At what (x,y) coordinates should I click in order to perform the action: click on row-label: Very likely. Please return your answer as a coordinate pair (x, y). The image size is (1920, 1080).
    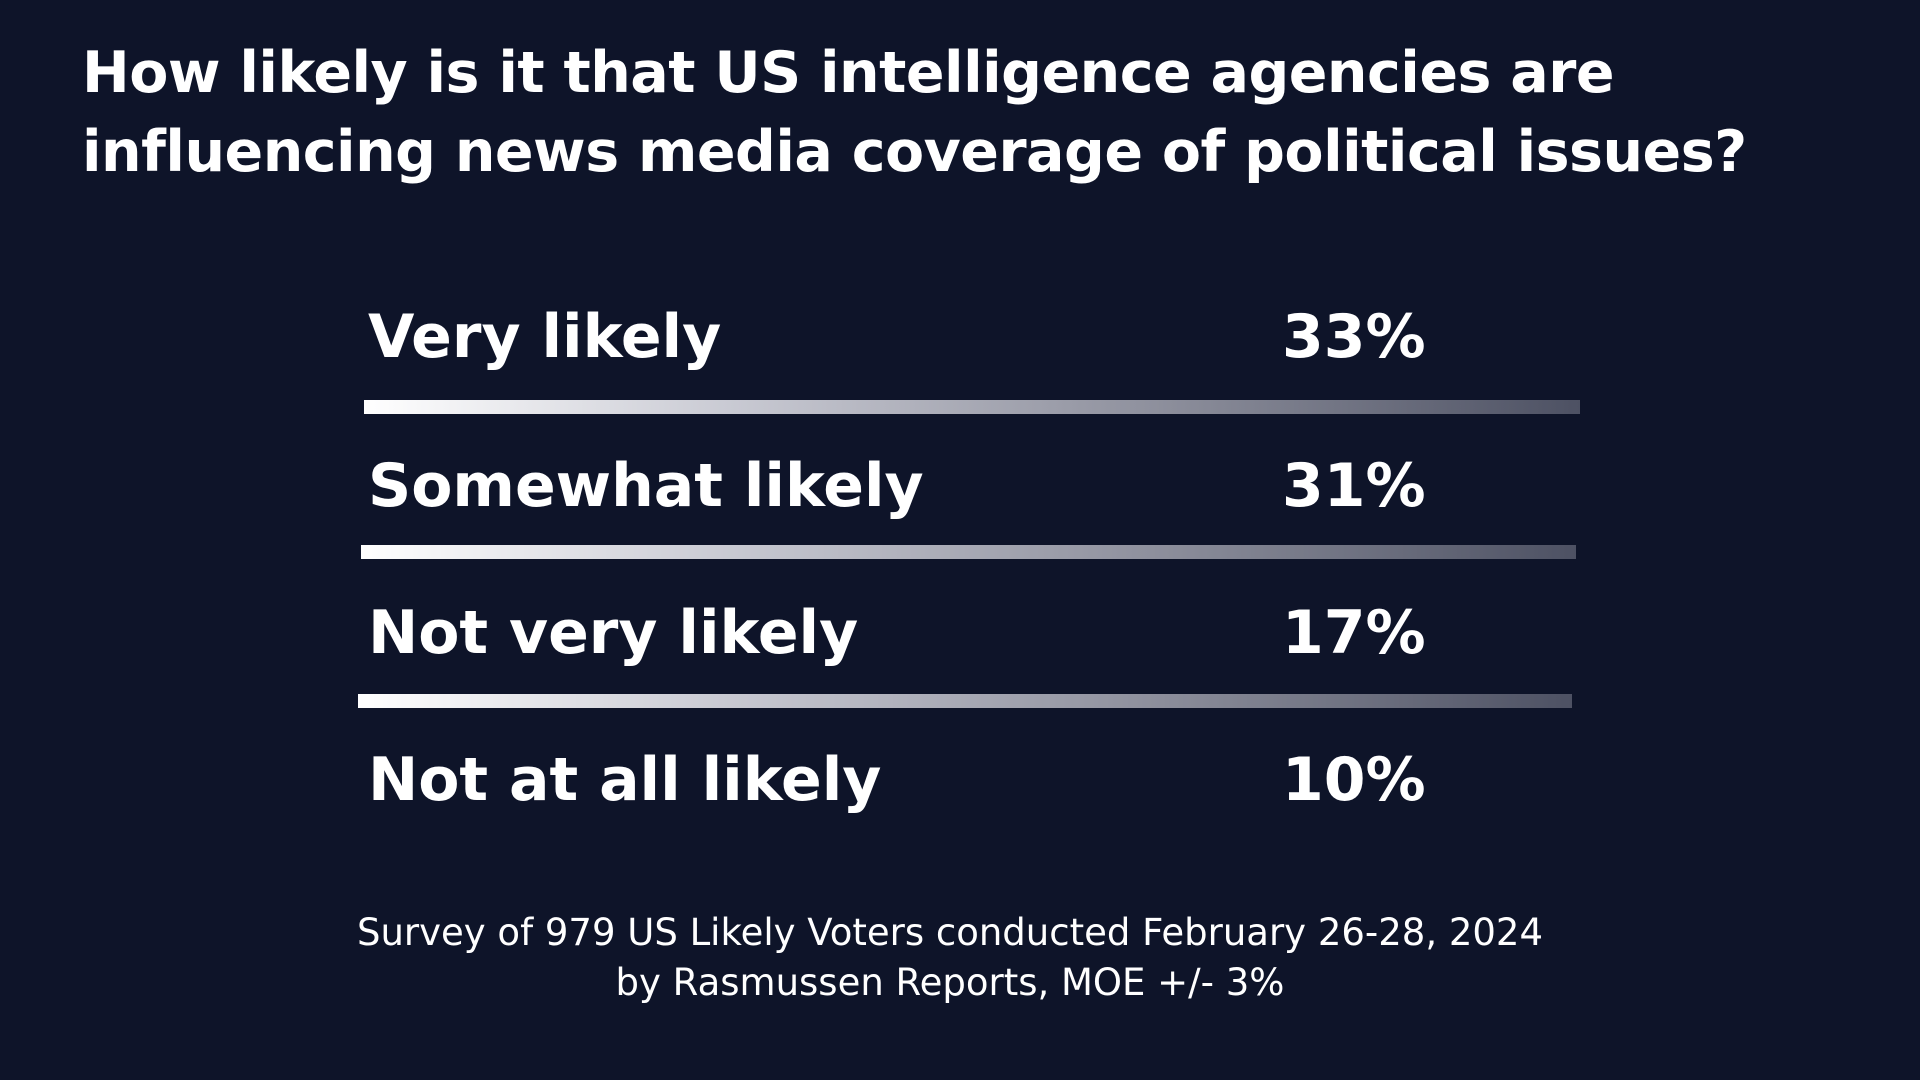
    Looking at the image, I should click on (545, 337).